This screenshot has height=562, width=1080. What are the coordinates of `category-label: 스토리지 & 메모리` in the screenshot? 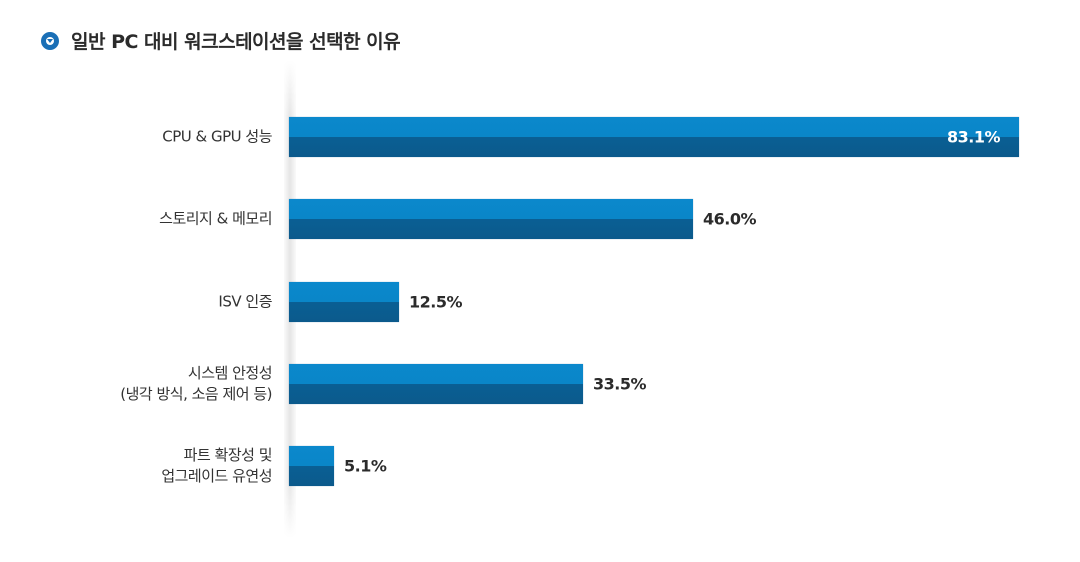 It's located at (215, 218).